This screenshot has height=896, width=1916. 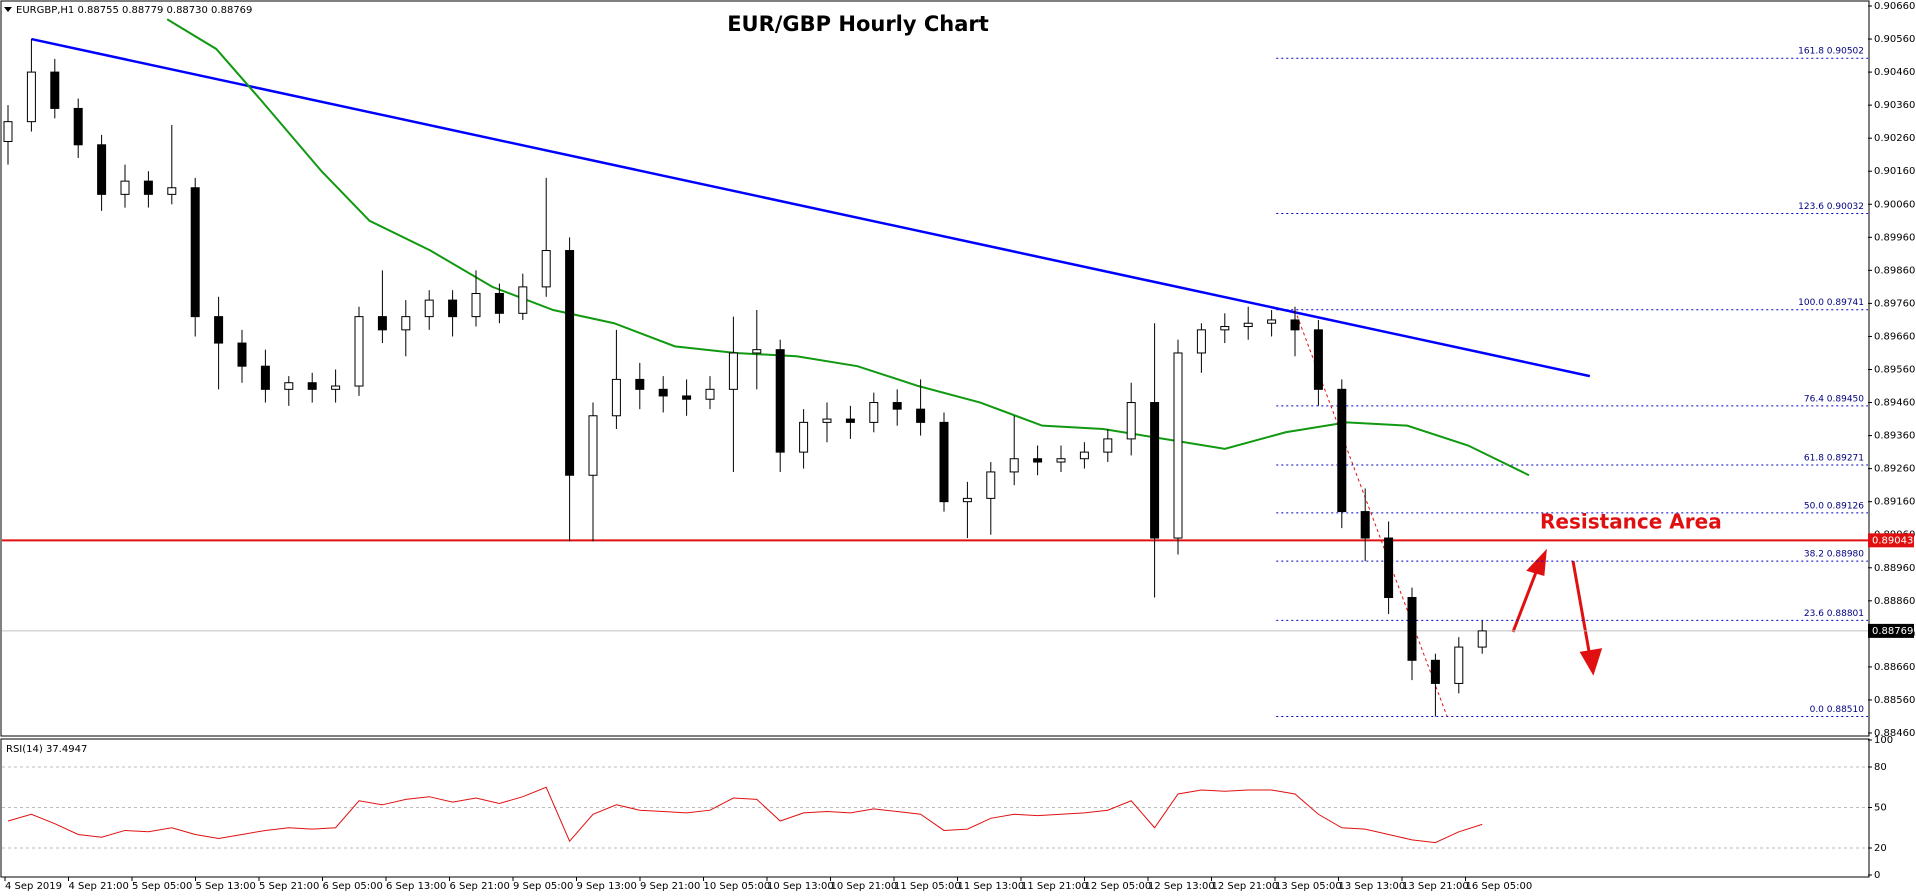 What do you see at coordinates (1894, 502) in the screenshot?
I see `y-tick-label: 0.89160` at bounding box center [1894, 502].